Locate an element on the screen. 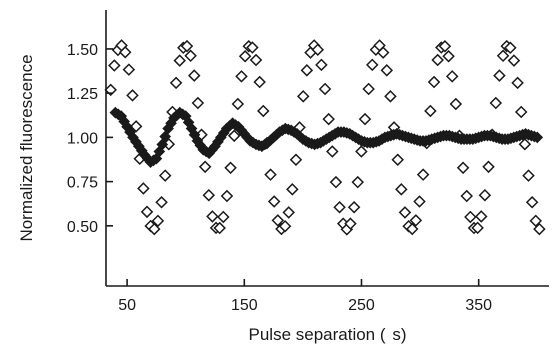 The image size is (559, 350). y-axis-label: Normalized fluorescence is located at coordinates (26, 147).